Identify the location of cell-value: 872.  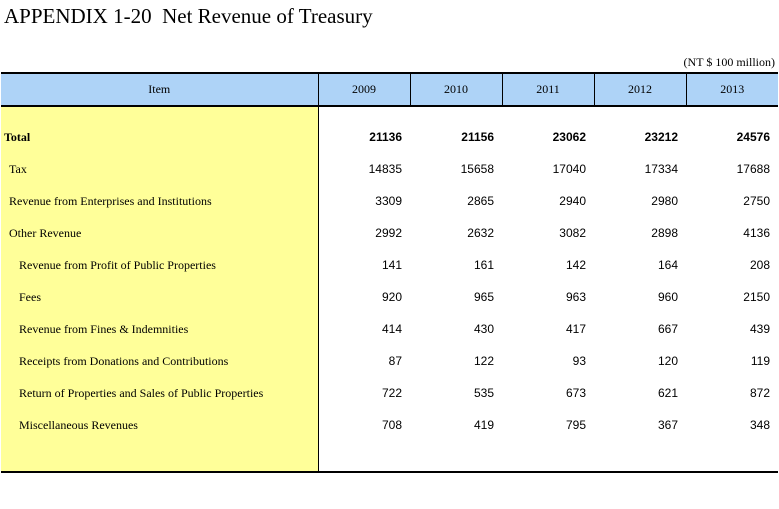
(759, 393).